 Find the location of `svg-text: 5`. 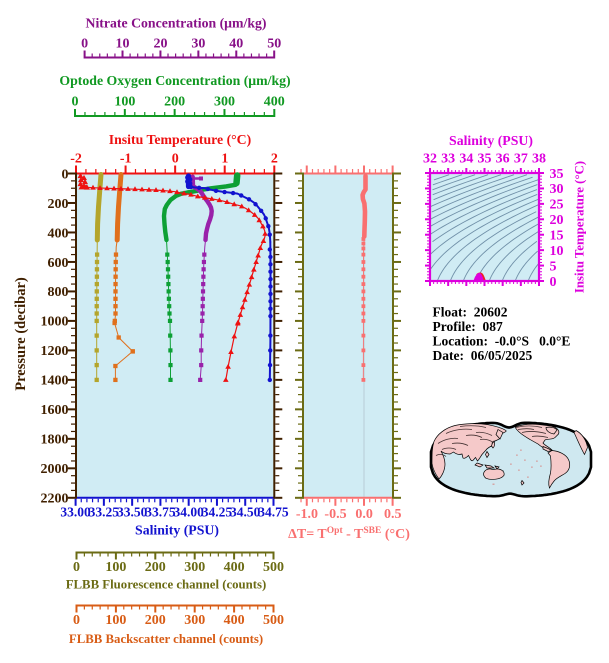

svg-text: 5 is located at coordinates (553, 266).